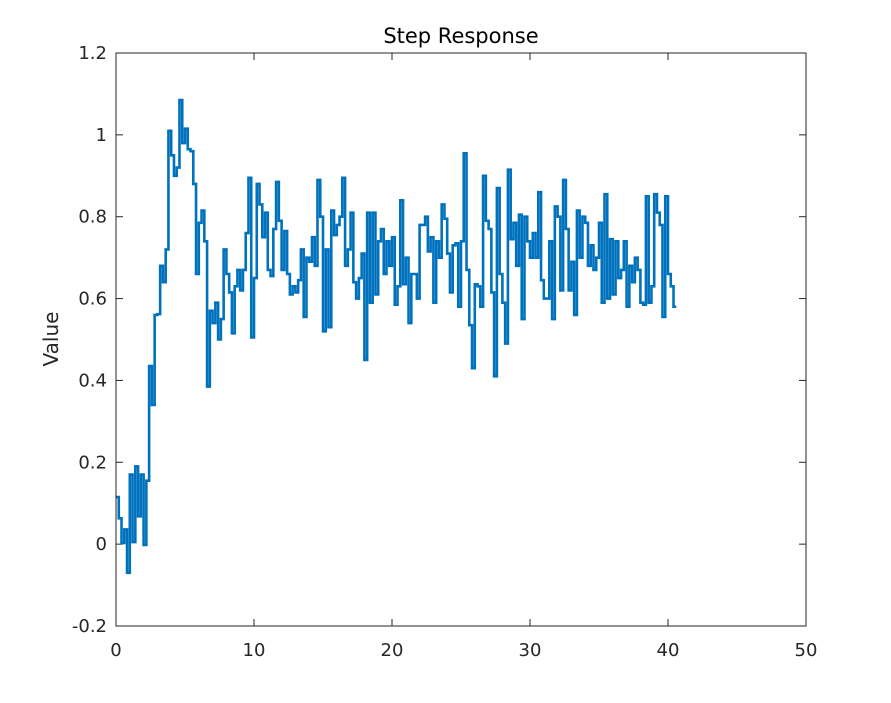  Describe the element at coordinates (392, 650) in the screenshot. I see `x-tick-label: 20` at that location.